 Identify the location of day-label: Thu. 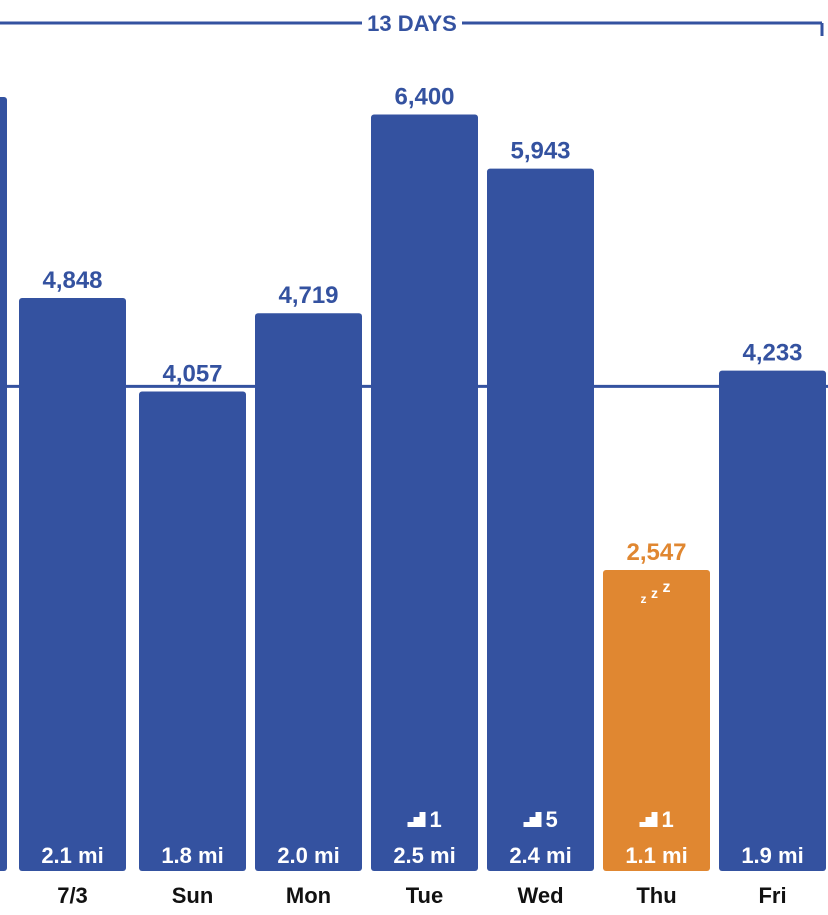
(656, 895).